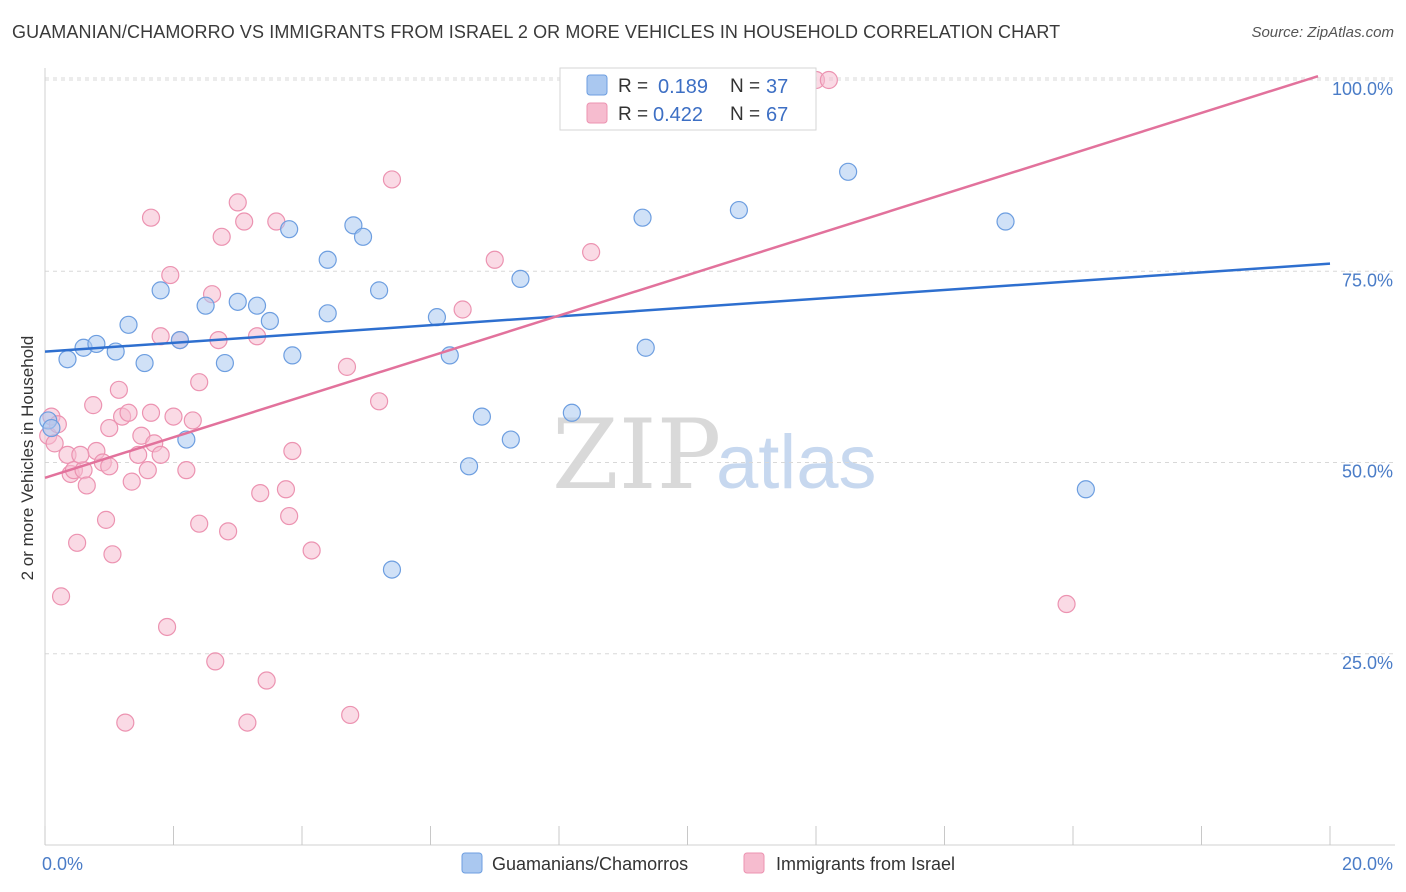 The width and height of the screenshot is (1406, 892). What do you see at coordinates (1367, 472) in the screenshot?
I see `y-tick-label-50: 50.0%` at bounding box center [1367, 472].